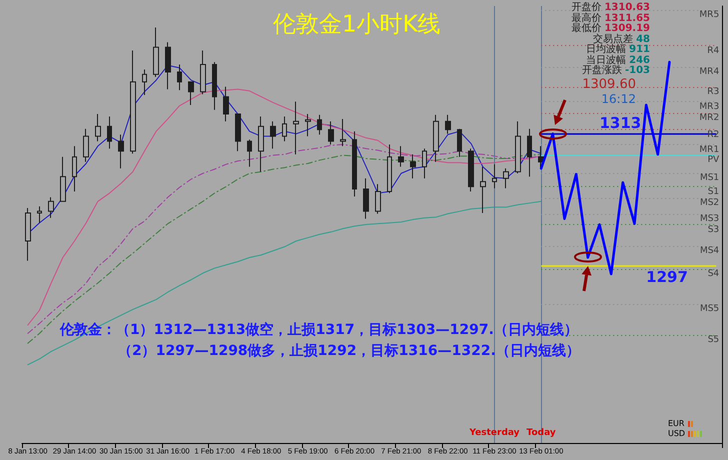 This screenshot has height=460, width=728. What do you see at coordinates (714, 160) in the screenshot?
I see `ref-line-label: PV` at bounding box center [714, 160].